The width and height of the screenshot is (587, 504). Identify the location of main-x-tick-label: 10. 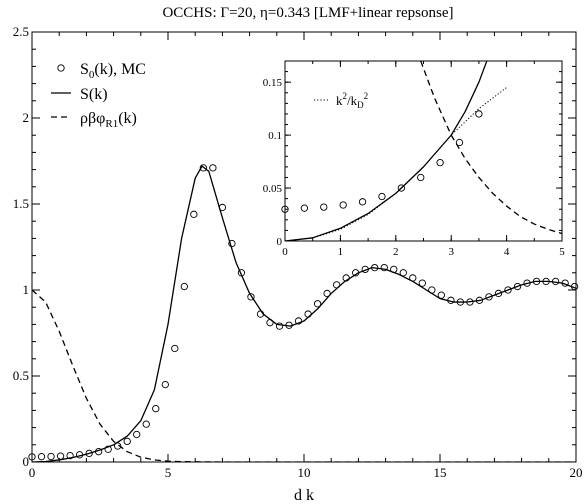
(304, 472).